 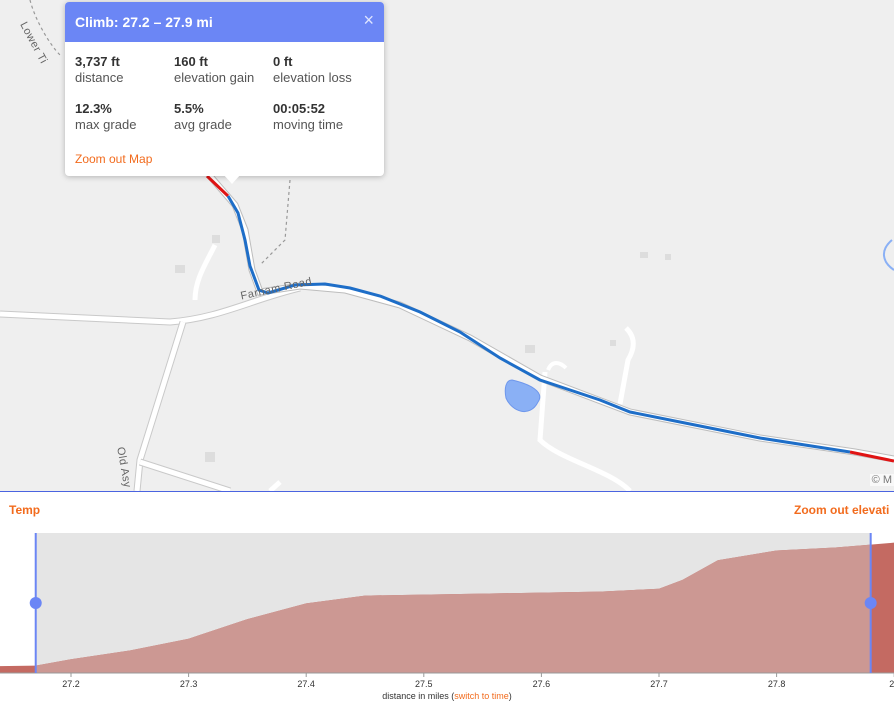 What do you see at coordinates (870, 603) in the screenshot?
I see `selection-handle-right` at bounding box center [870, 603].